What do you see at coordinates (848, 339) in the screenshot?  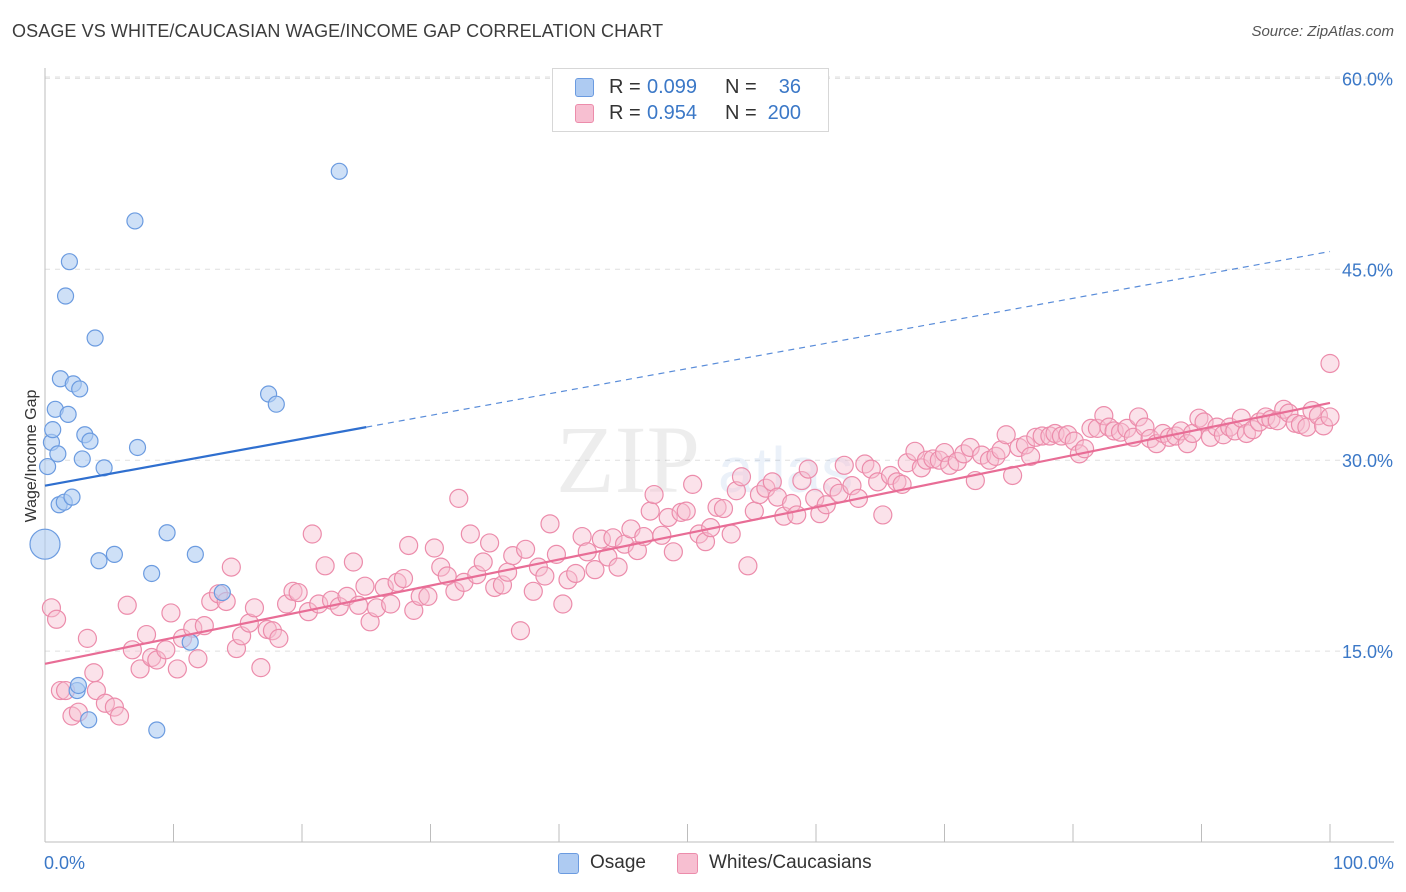 I see `osage-trend-extension` at bounding box center [848, 339].